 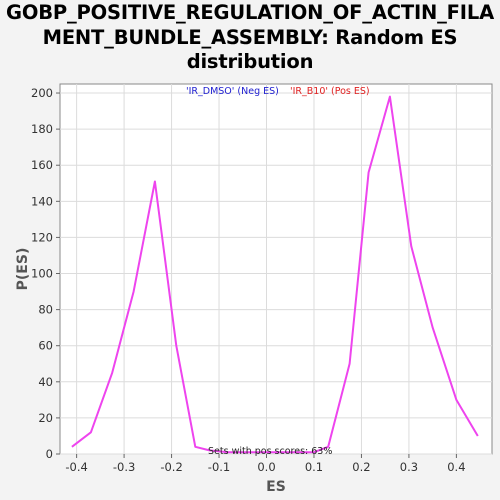 What do you see at coordinates (23, 269) in the screenshot?
I see `y-axis-label: P(ES)` at bounding box center [23, 269].